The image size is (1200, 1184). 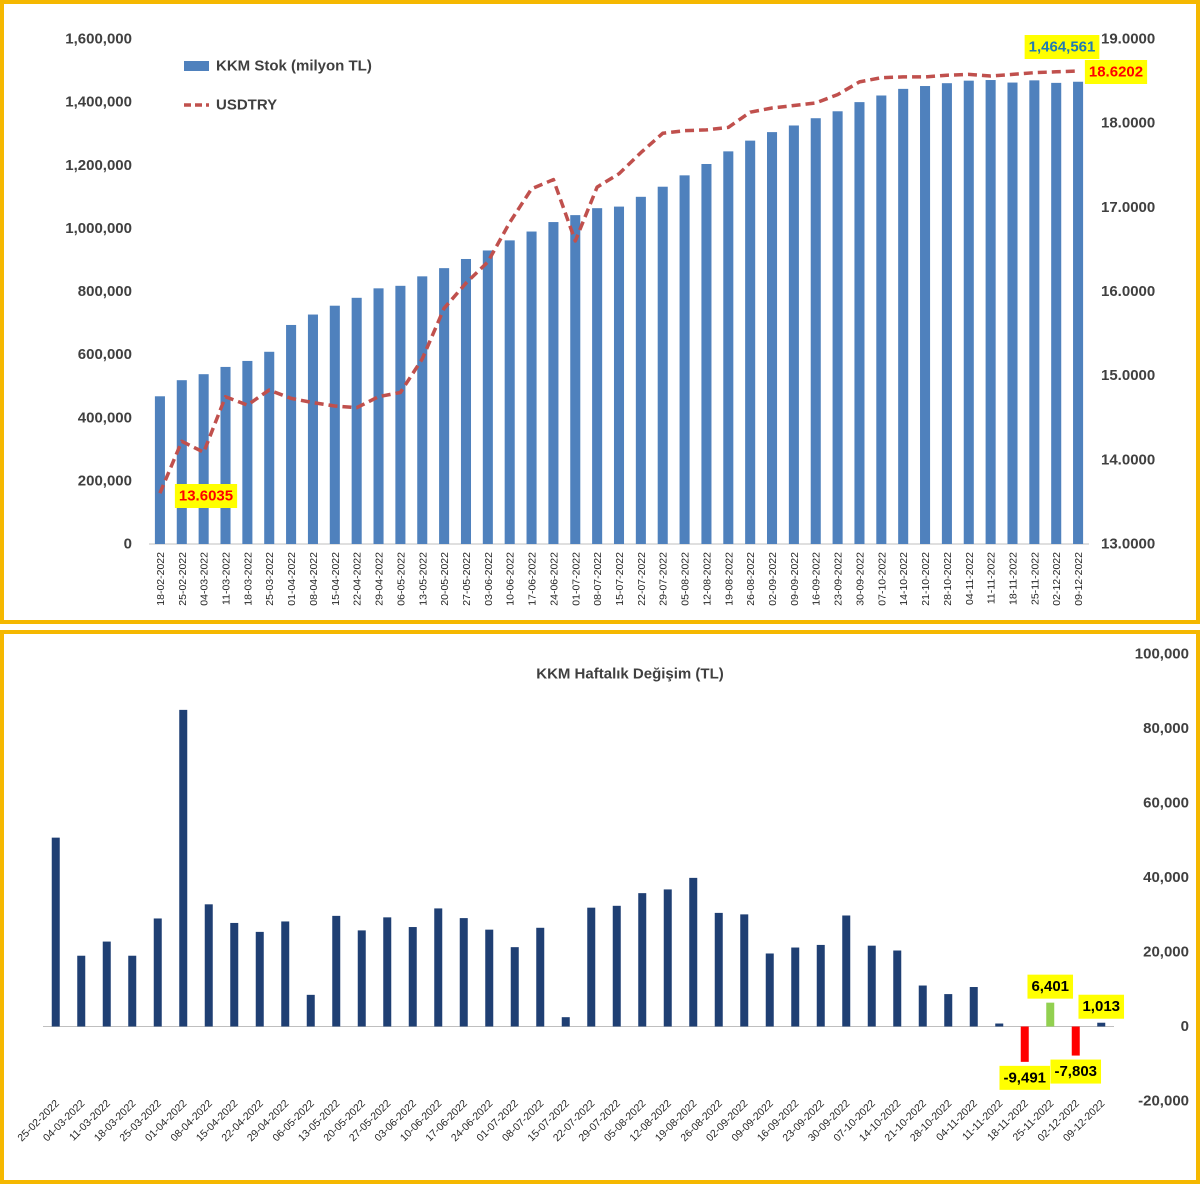 I want to click on y-tick: 60,000, so click(x=1166, y=803).